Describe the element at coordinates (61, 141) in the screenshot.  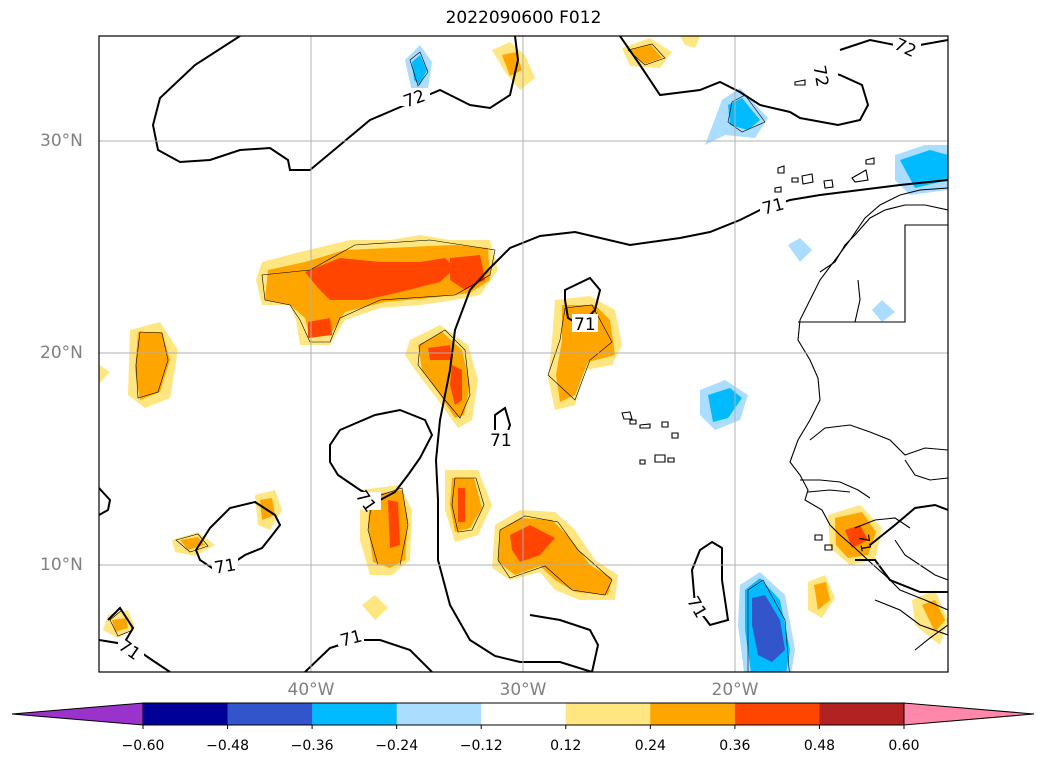
I see `lat-label-30n: 30°N` at that location.